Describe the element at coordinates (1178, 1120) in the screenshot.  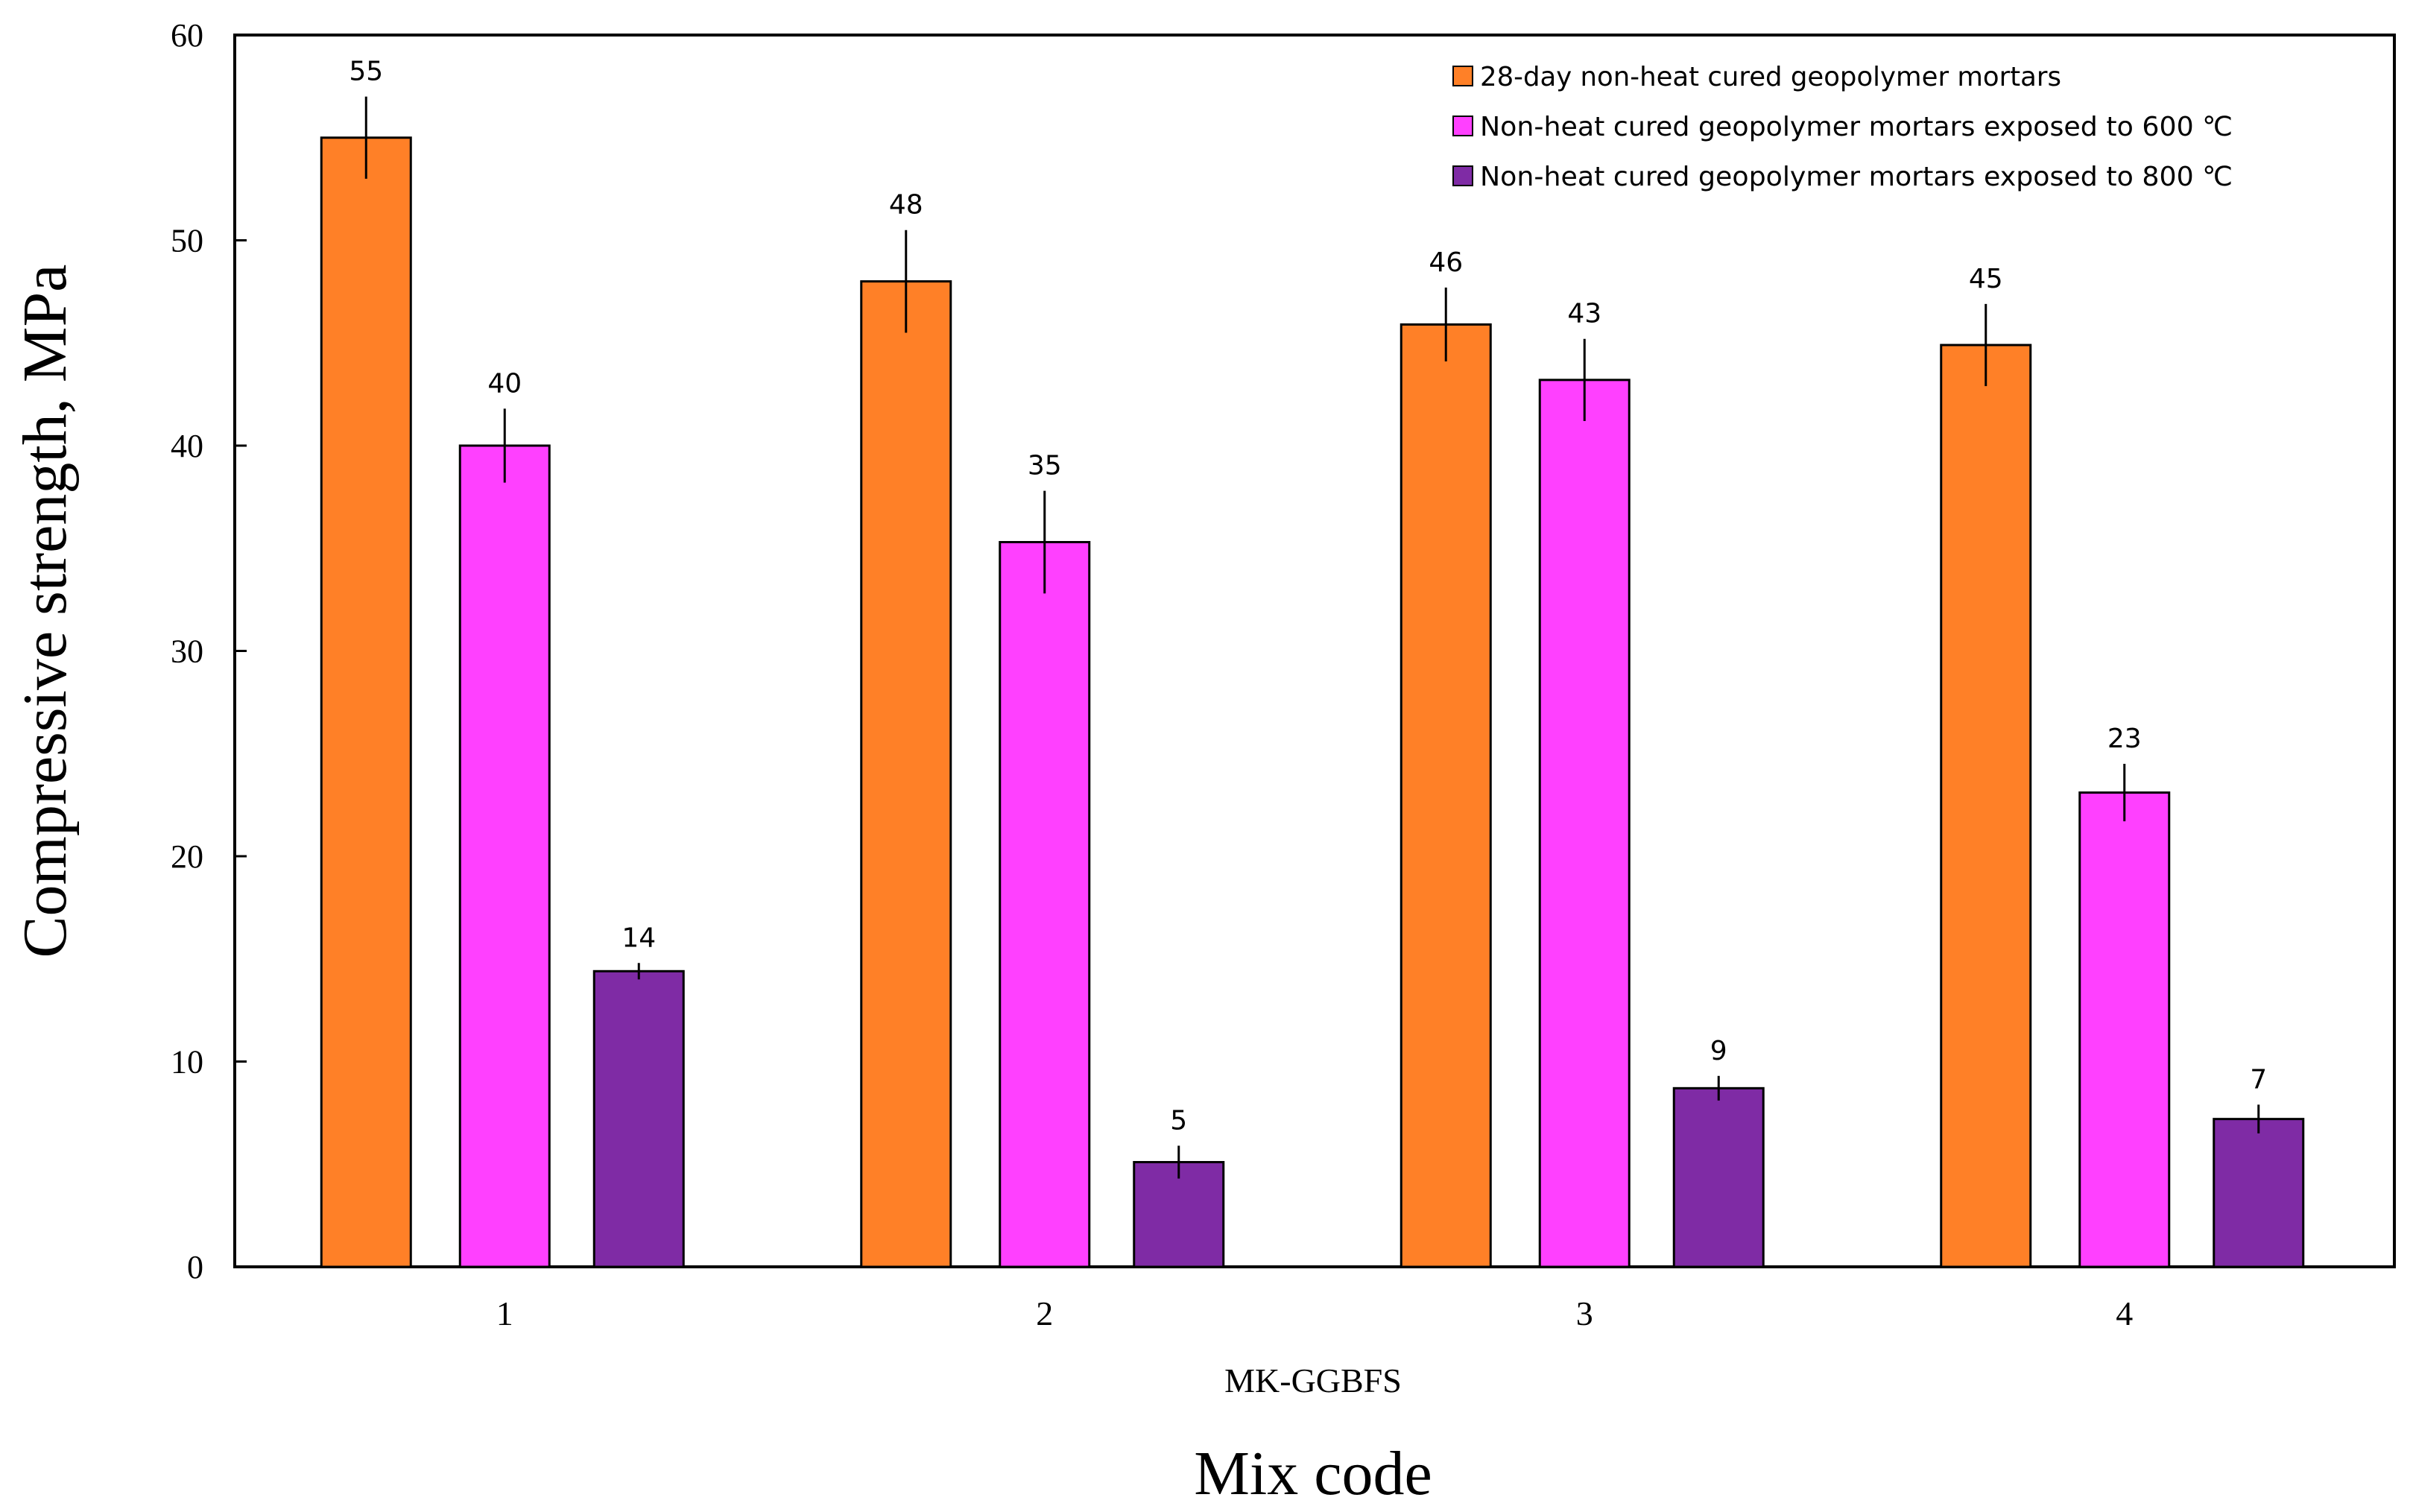
I see `data-label: 5` at that location.